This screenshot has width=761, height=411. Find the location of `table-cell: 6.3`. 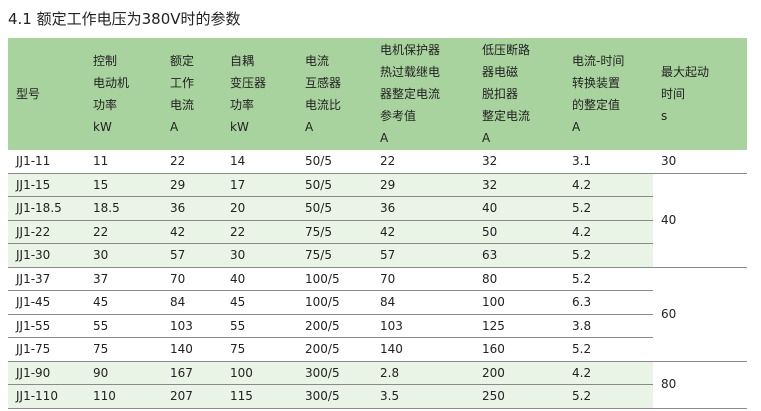

table-cell: 6.3 is located at coordinates (608, 302).